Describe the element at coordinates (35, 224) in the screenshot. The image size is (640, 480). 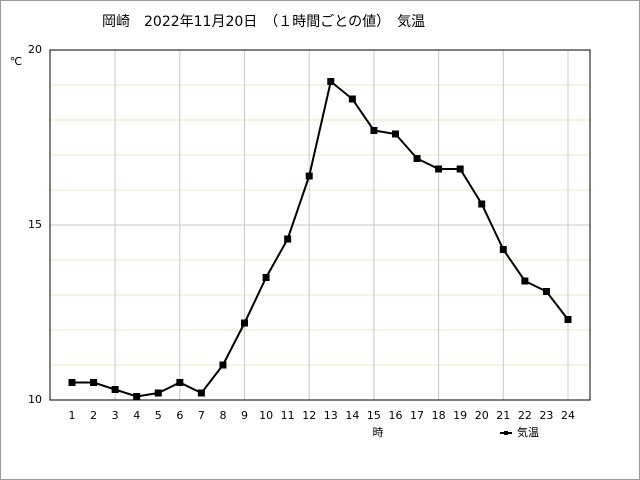
I see `y-tick-label: 15` at that location.